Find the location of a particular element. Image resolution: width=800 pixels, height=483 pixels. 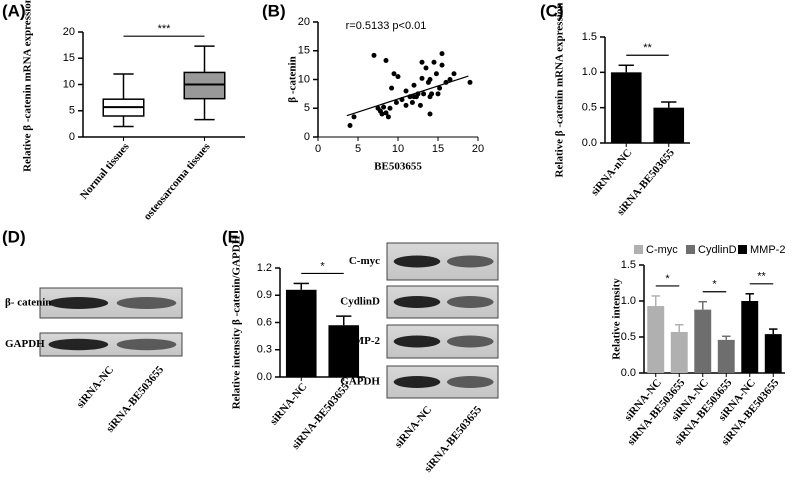

panel-label: (D) is located at coordinates (14, 236).